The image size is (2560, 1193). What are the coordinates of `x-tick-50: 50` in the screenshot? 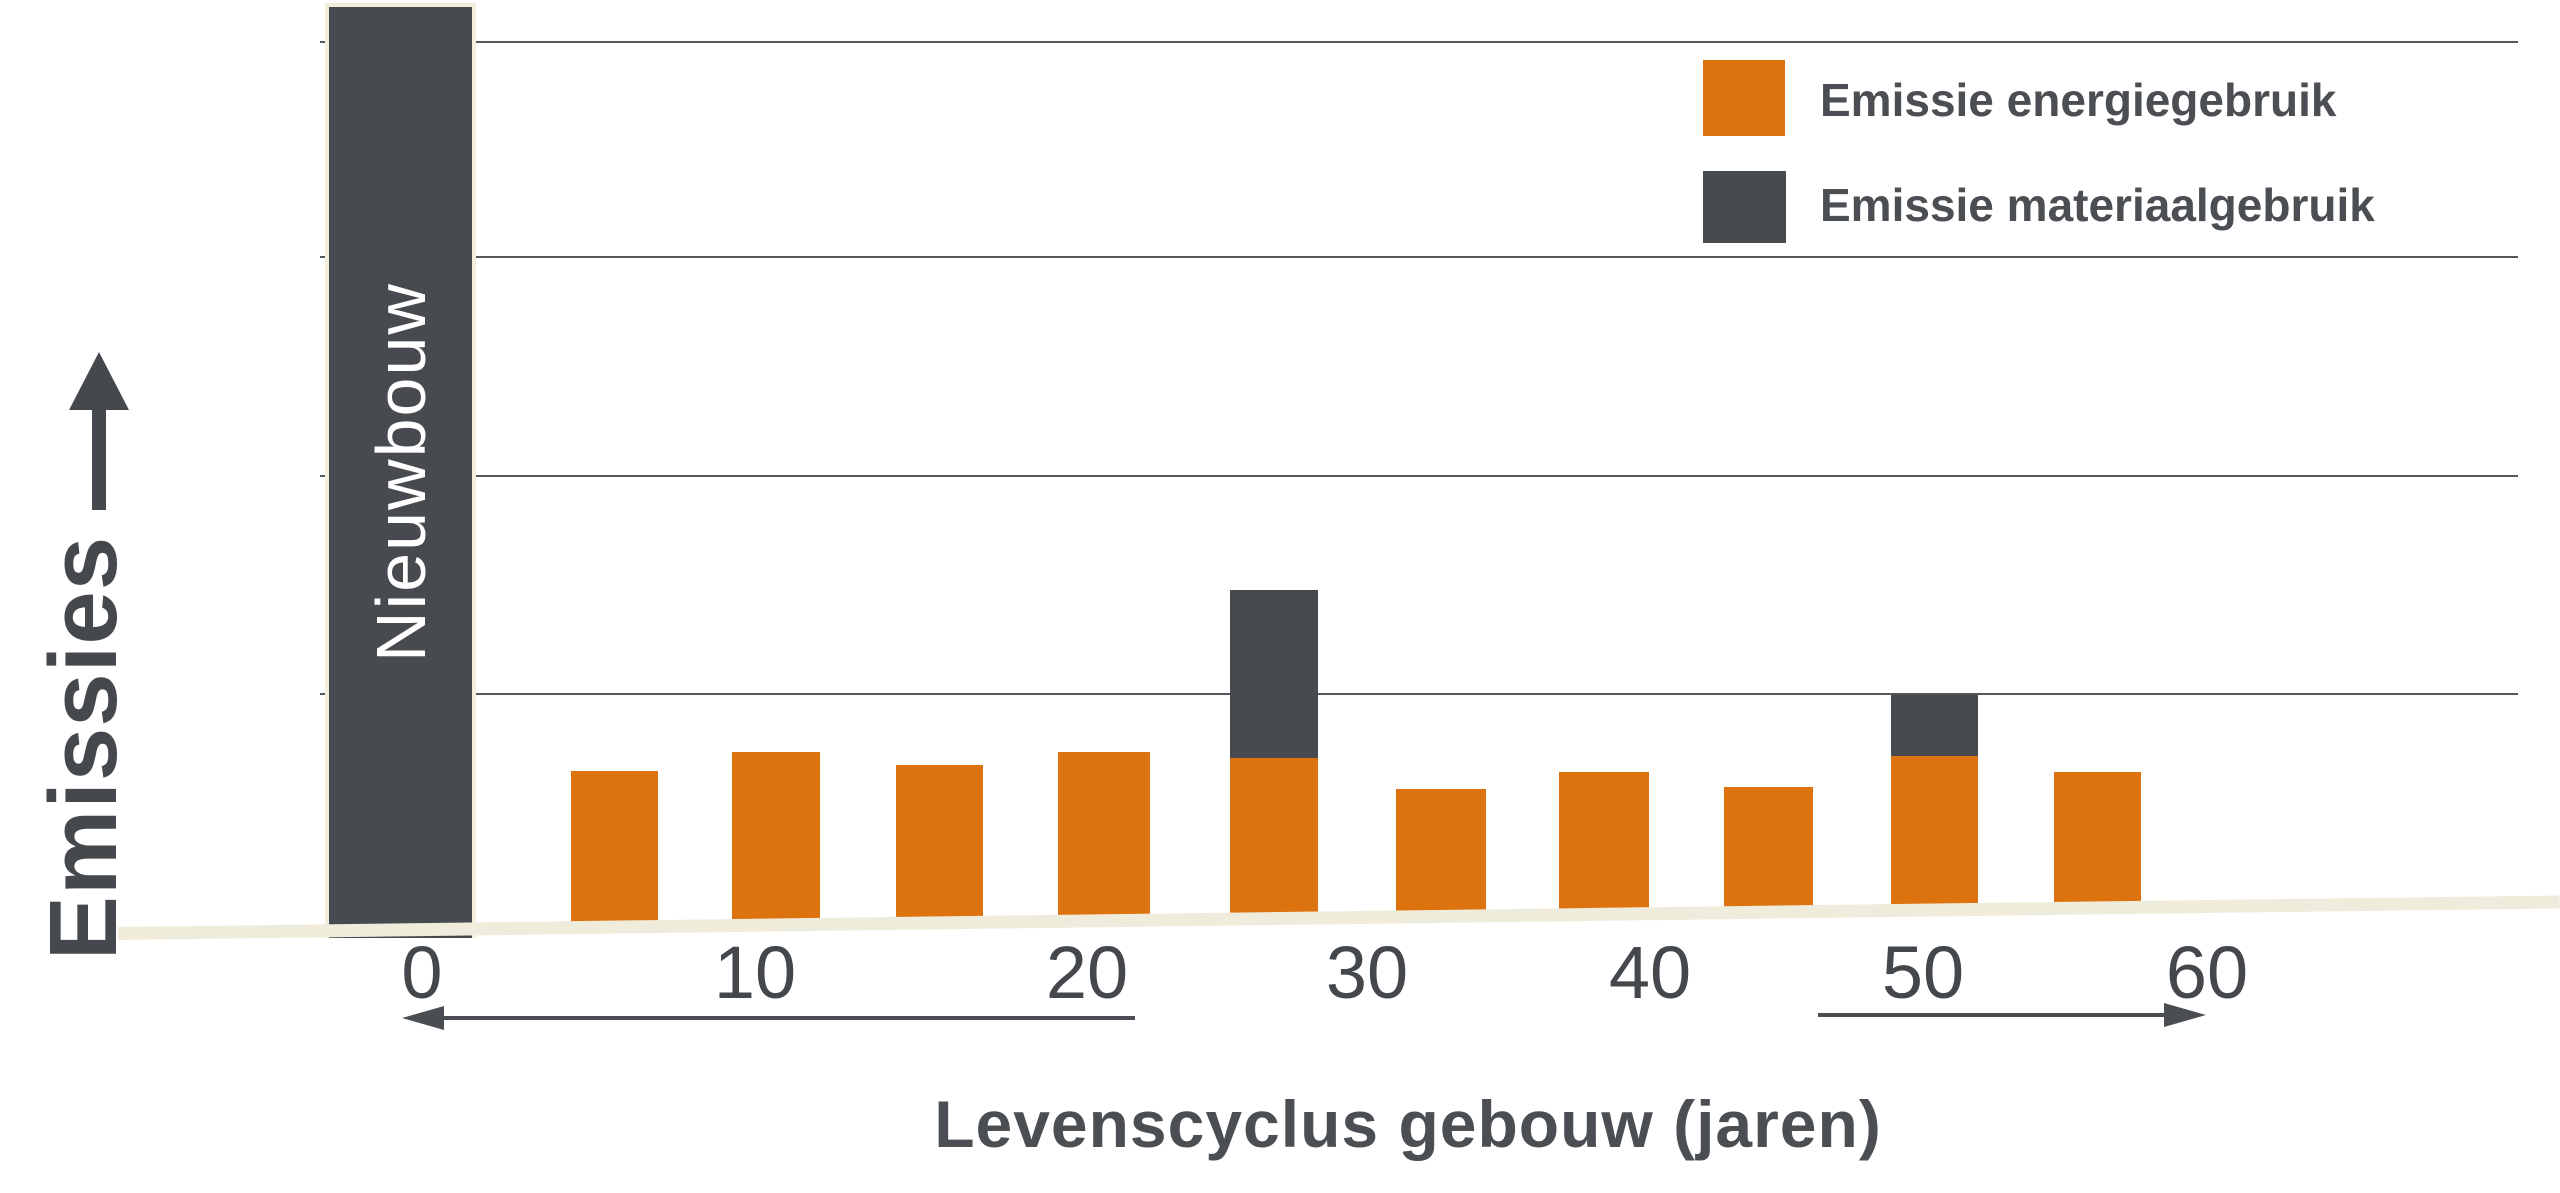 It's located at (1923, 972).